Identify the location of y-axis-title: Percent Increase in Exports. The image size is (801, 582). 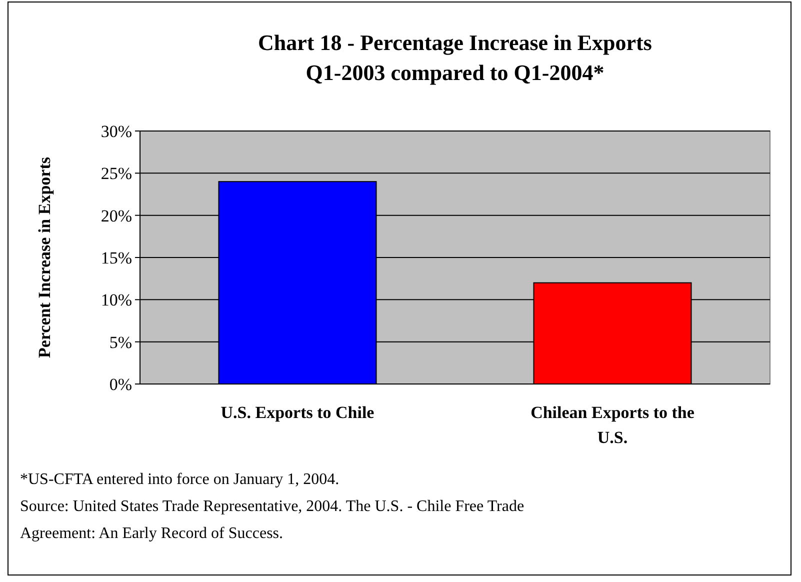
(44, 257).